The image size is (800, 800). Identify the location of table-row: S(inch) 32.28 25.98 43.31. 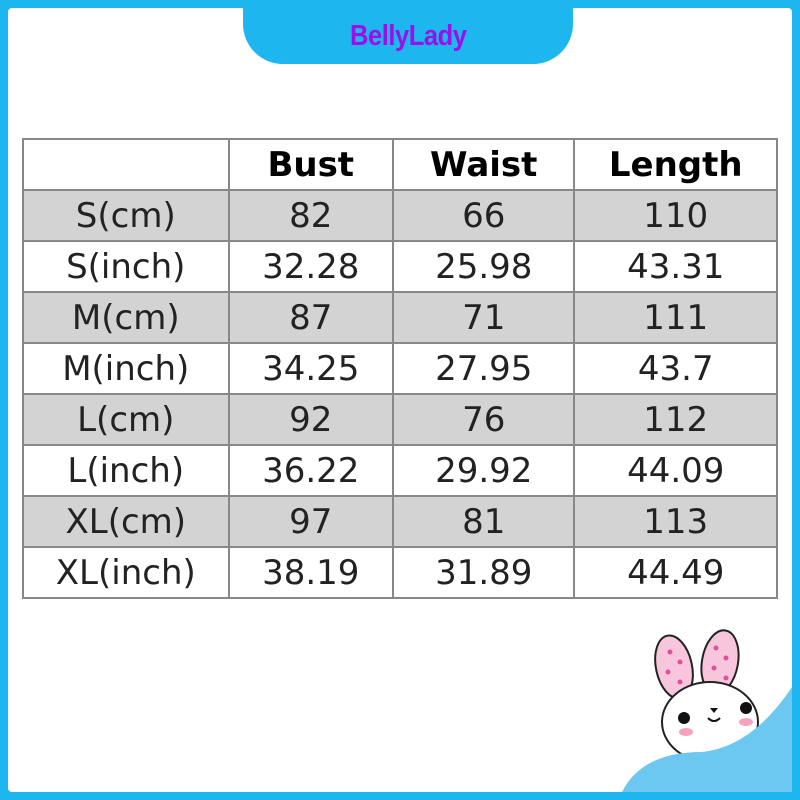
(400, 266).